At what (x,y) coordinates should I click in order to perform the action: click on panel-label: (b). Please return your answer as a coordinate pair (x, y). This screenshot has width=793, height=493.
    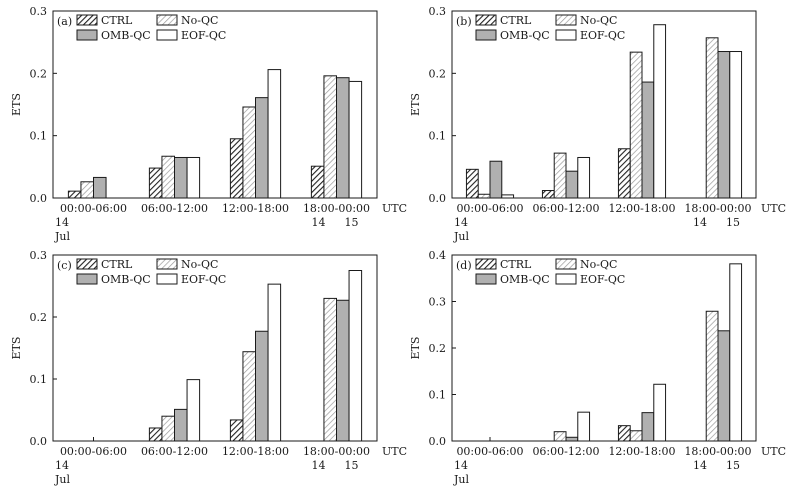
    Looking at the image, I should click on (464, 21).